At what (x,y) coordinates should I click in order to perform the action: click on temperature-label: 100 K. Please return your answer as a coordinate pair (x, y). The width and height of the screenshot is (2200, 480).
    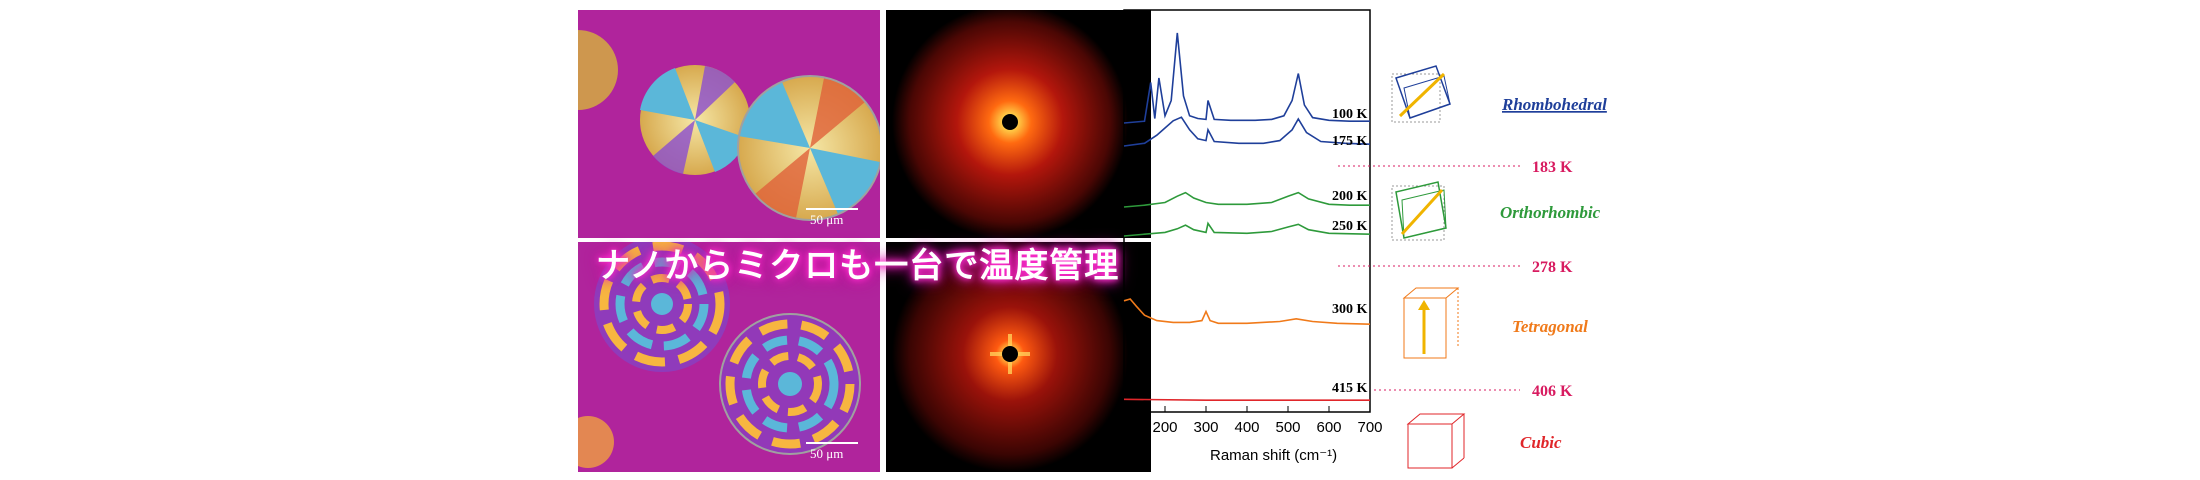
    Looking at the image, I should click on (1350, 114).